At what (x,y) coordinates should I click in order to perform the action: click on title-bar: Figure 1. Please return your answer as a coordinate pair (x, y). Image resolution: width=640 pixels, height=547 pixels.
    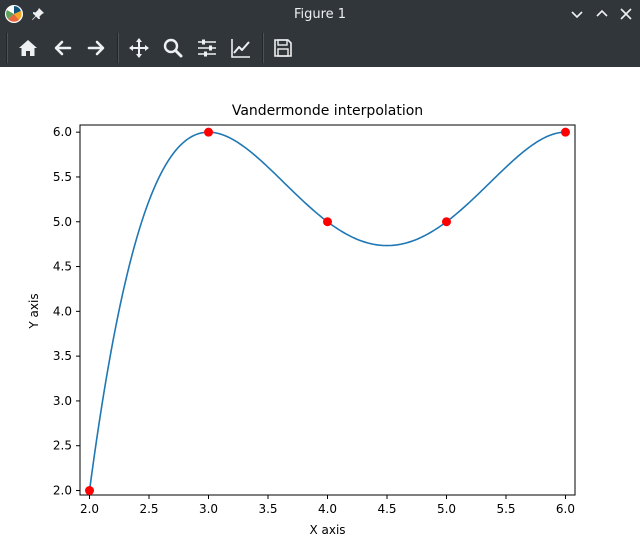
    Looking at the image, I should click on (320, 14).